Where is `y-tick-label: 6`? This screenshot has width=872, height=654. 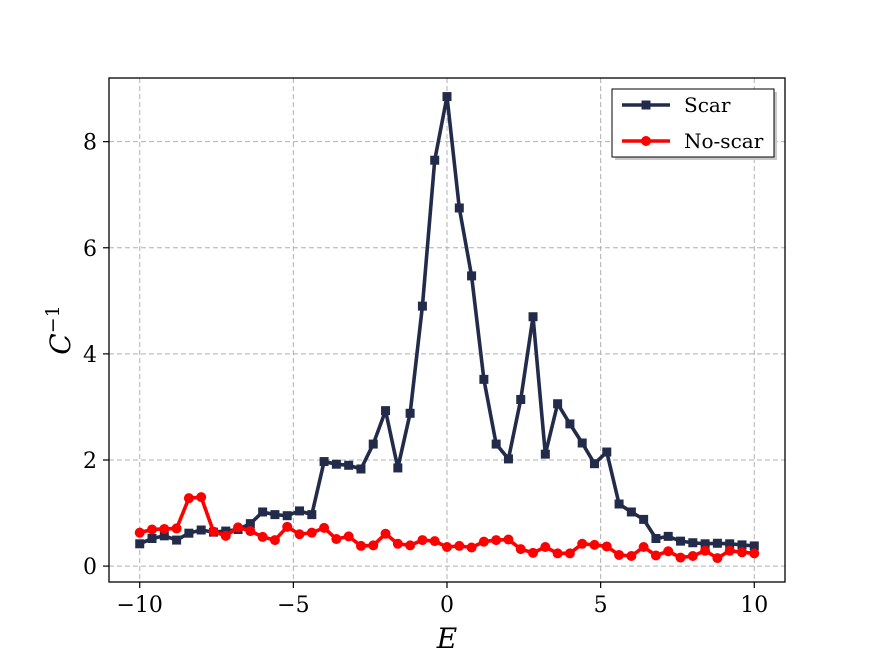 y-tick-label: 6 is located at coordinates (90, 249).